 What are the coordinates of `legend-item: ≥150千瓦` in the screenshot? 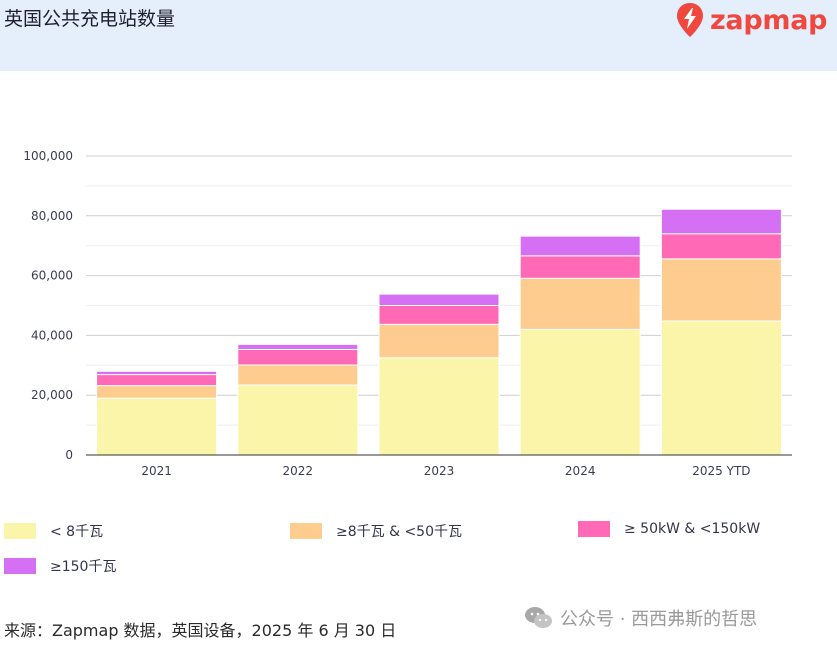 It's located at (60, 566).